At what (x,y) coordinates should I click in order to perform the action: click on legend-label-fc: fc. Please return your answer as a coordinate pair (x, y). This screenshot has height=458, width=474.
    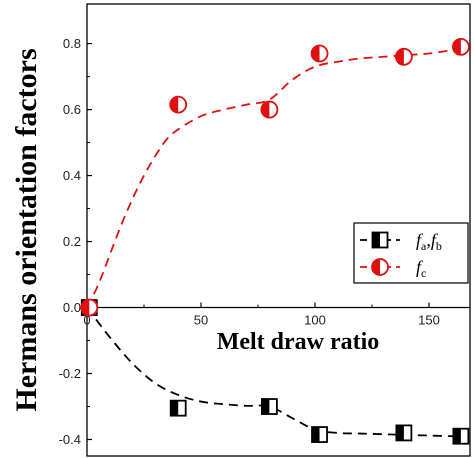
    Looking at the image, I should click on (421, 268).